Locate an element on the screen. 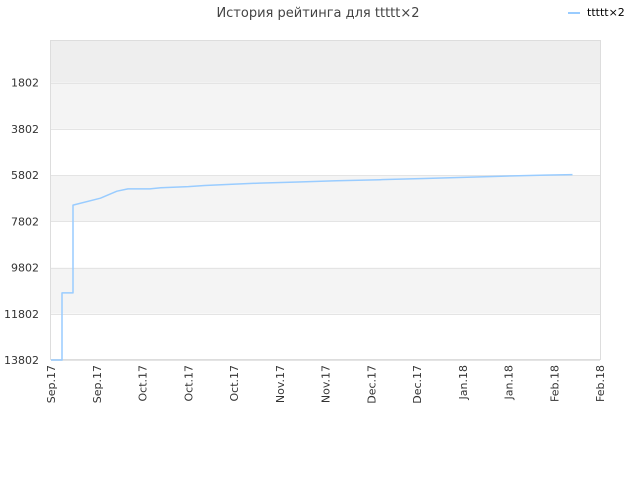  y-tick-label: 5802 is located at coordinates (25, 175).